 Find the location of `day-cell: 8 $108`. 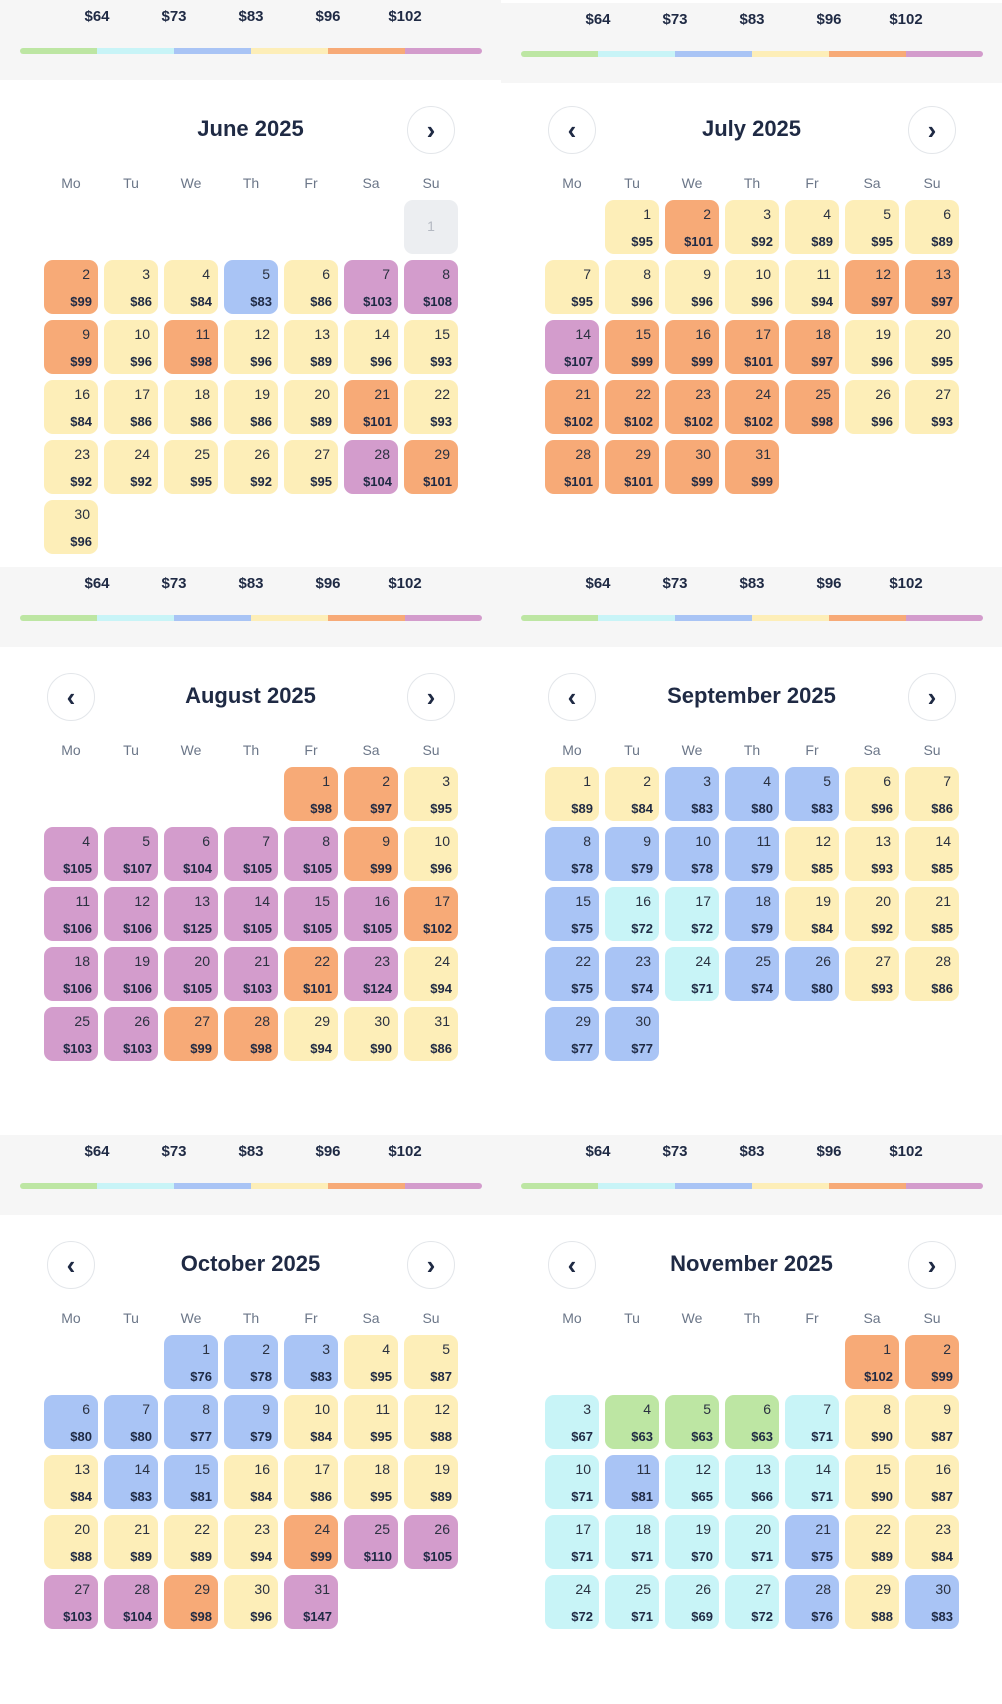

day-cell: 8 $108 is located at coordinates (431, 287).